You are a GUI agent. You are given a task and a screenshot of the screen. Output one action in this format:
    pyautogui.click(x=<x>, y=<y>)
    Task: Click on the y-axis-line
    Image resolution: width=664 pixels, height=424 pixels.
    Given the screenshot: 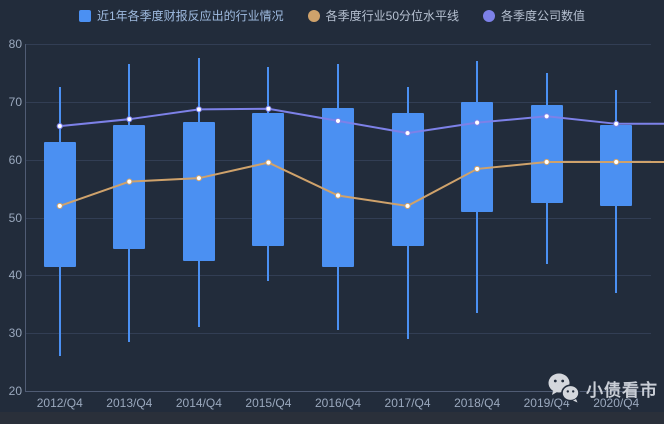 What is the action you would take?
    pyautogui.click(x=25, y=217)
    